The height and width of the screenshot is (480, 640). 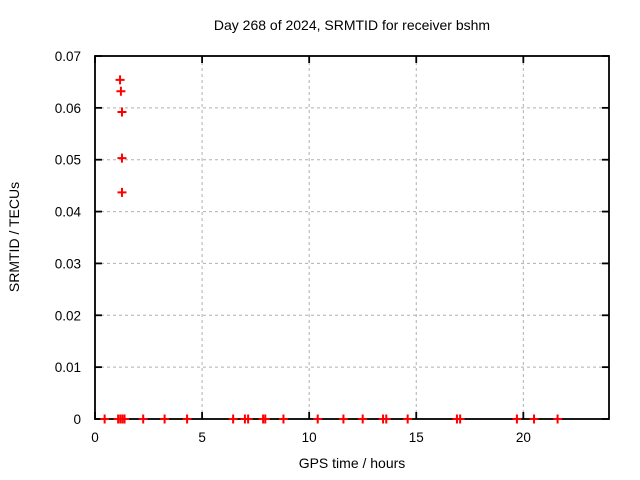 I want to click on y-tick-label: 0.04, so click(x=68, y=212).